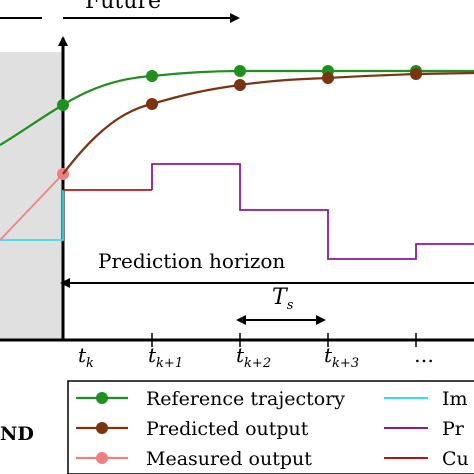 The width and height of the screenshot is (474, 474). What do you see at coordinates (253, 357) in the screenshot?
I see `tick-label-tk2: tk+2` at bounding box center [253, 357].